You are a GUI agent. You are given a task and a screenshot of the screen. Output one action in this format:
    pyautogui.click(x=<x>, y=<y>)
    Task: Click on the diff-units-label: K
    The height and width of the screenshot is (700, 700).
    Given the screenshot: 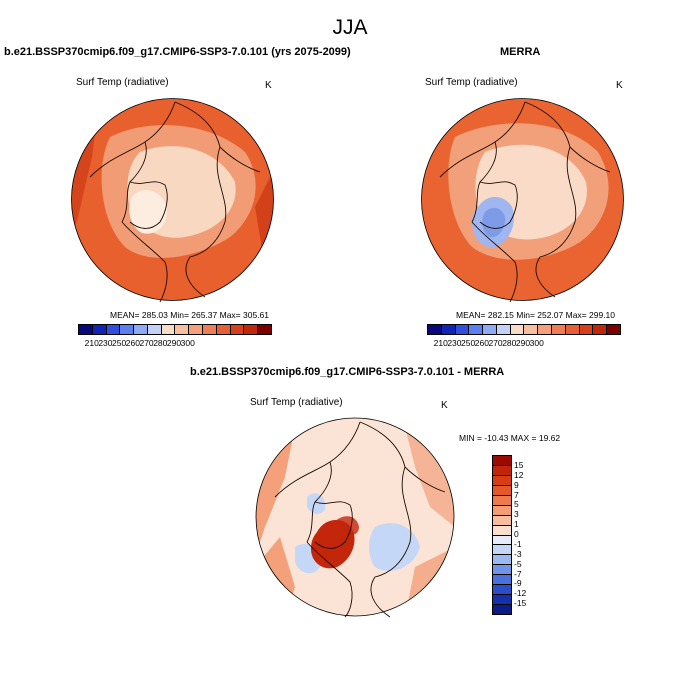 What is the action you would take?
    pyautogui.click(x=444, y=405)
    